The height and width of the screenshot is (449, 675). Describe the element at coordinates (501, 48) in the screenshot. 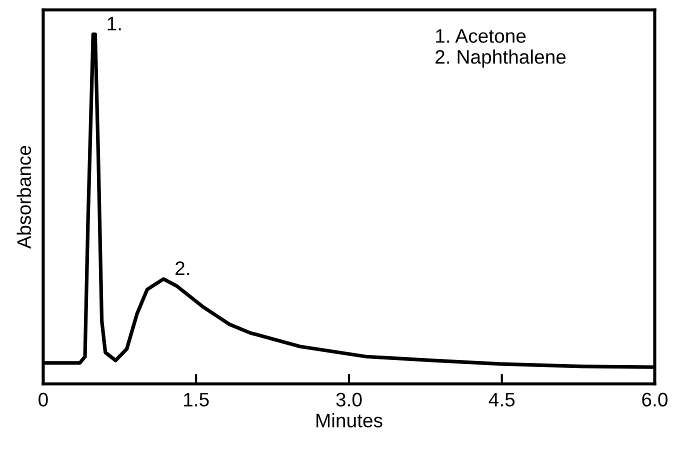

I see `annotation: 1. Acetone 2. Naphthalene` at that location.